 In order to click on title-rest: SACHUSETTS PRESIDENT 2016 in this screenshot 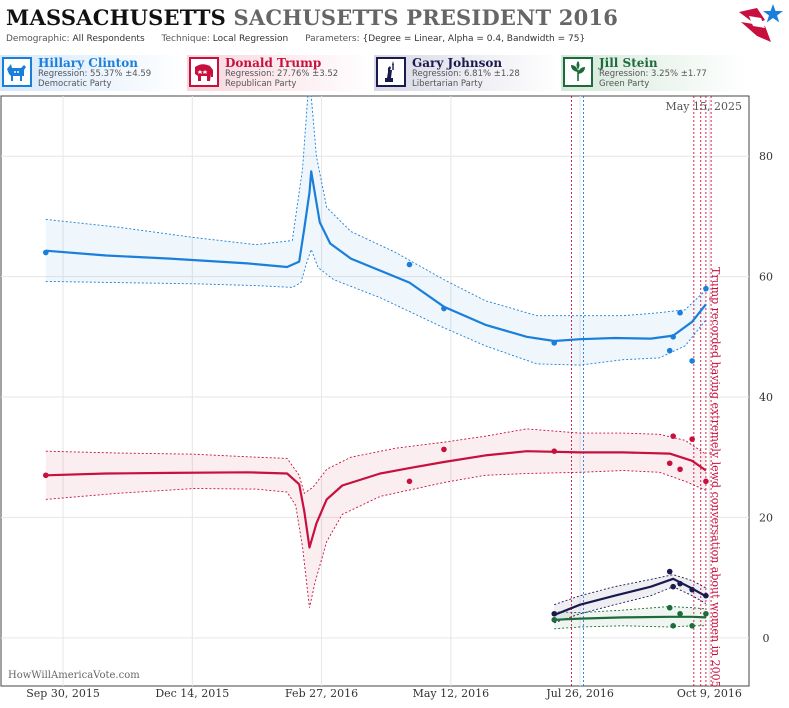, I will do `click(426, 17)`.